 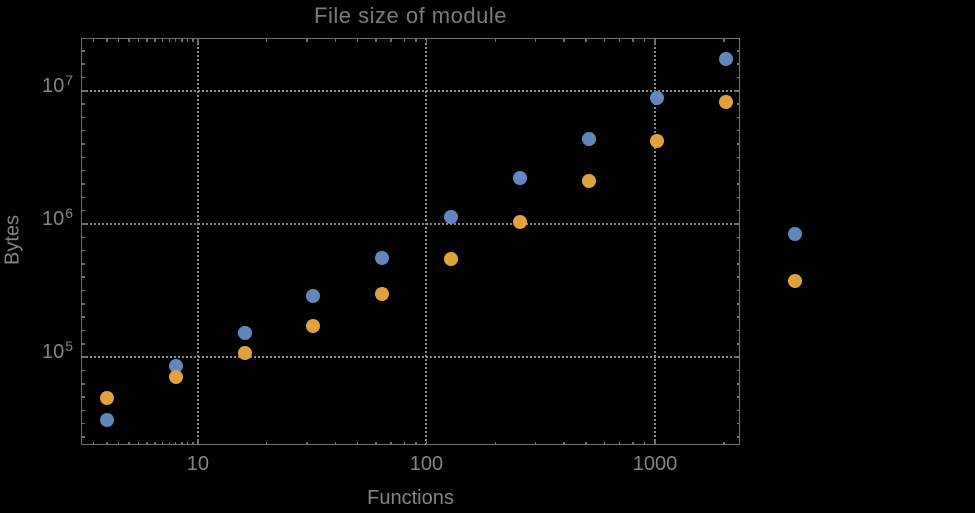 What do you see at coordinates (737, 224) in the screenshot?
I see `y-major-tick-right` at bounding box center [737, 224].